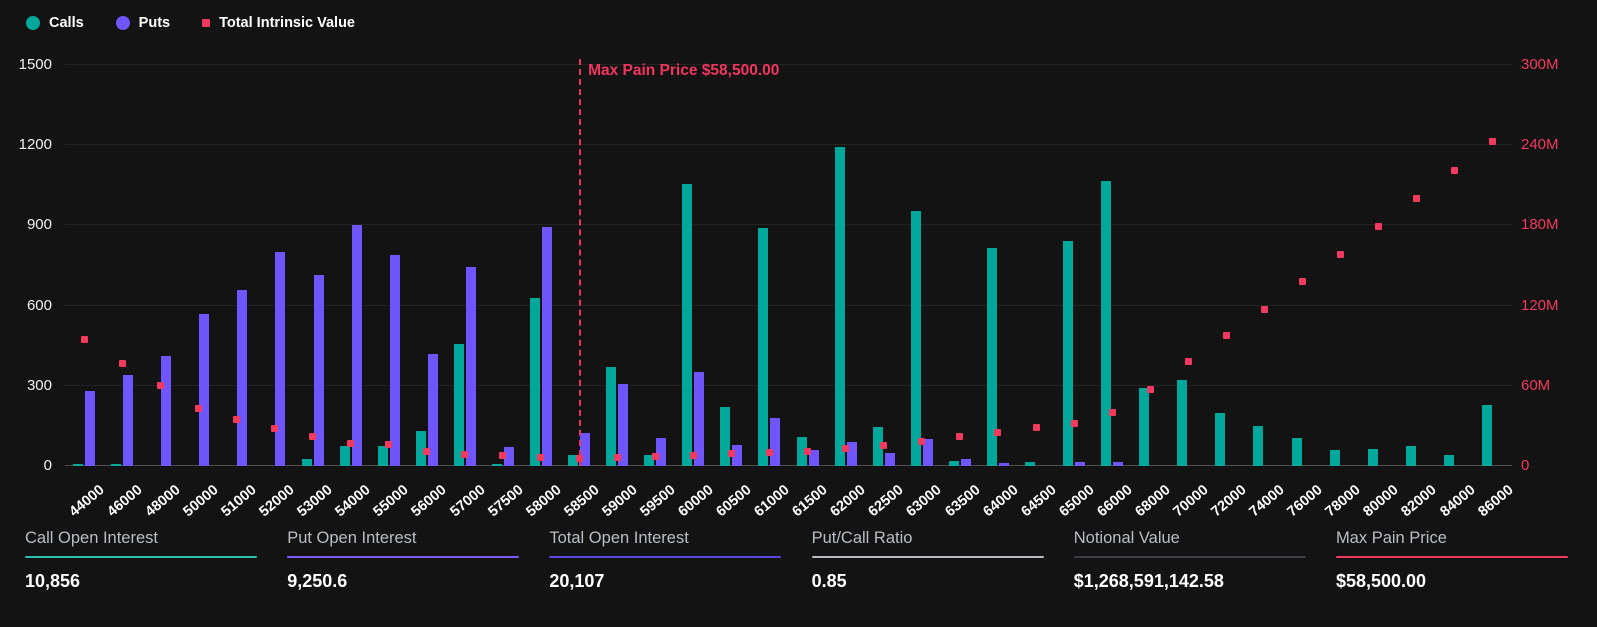 This screenshot has width=1597, height=627. Describe the element at coordinates (886, 501) in the screenshot. I see `x-axis-tick-label: 62500` at that location.